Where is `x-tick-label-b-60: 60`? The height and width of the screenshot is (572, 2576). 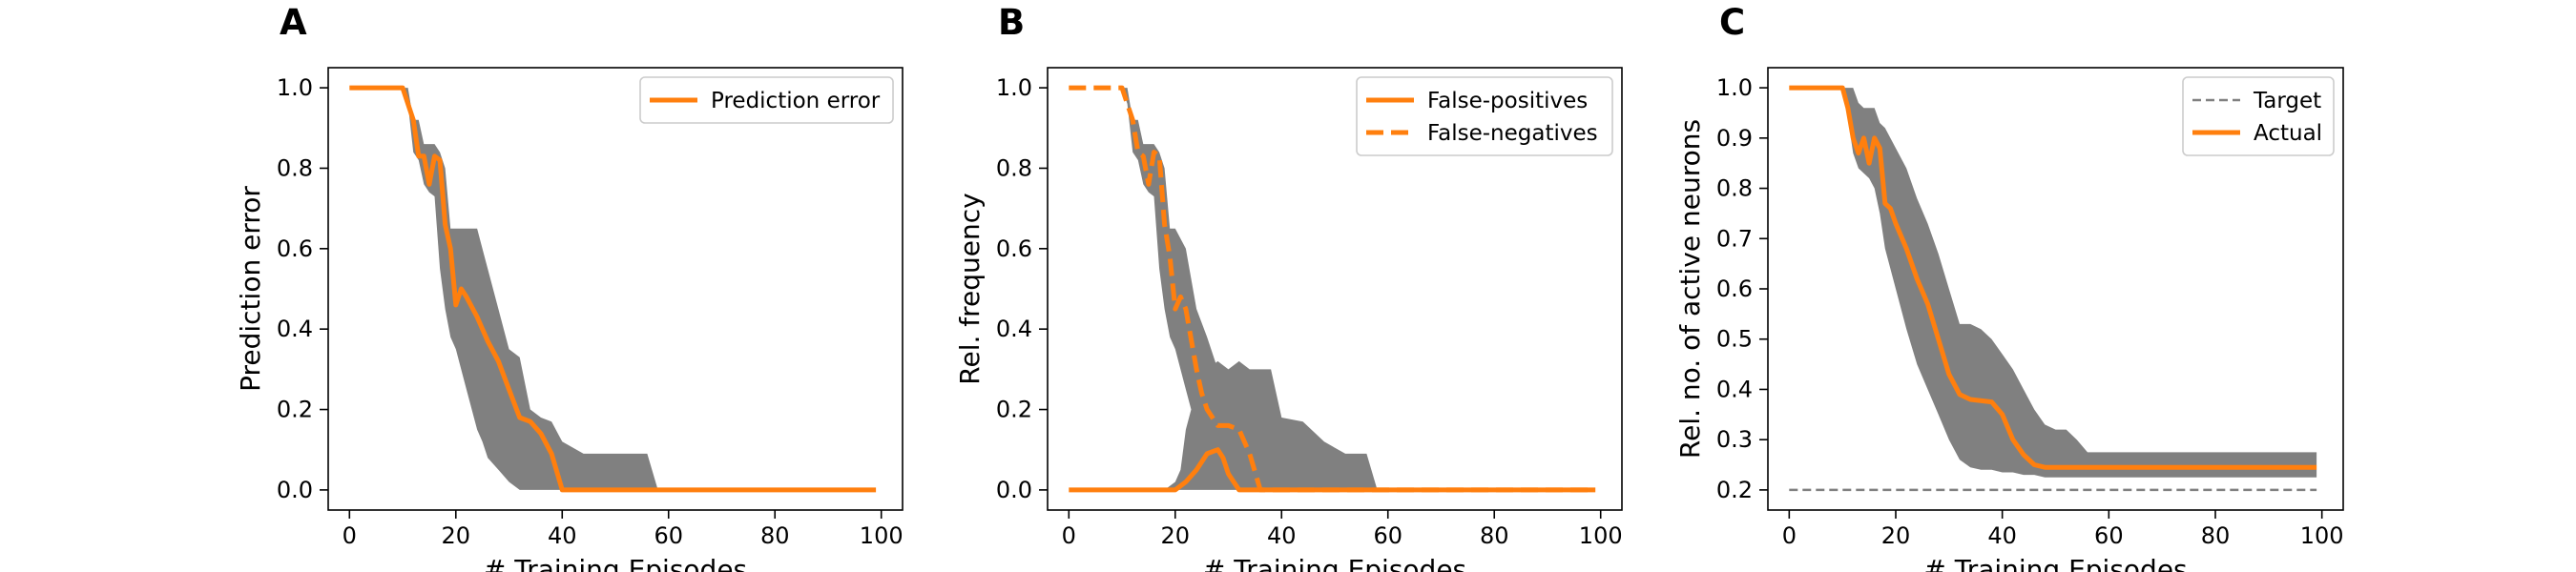 x-tick-label-b-60: 60 is located at coordinates (1387, 535).